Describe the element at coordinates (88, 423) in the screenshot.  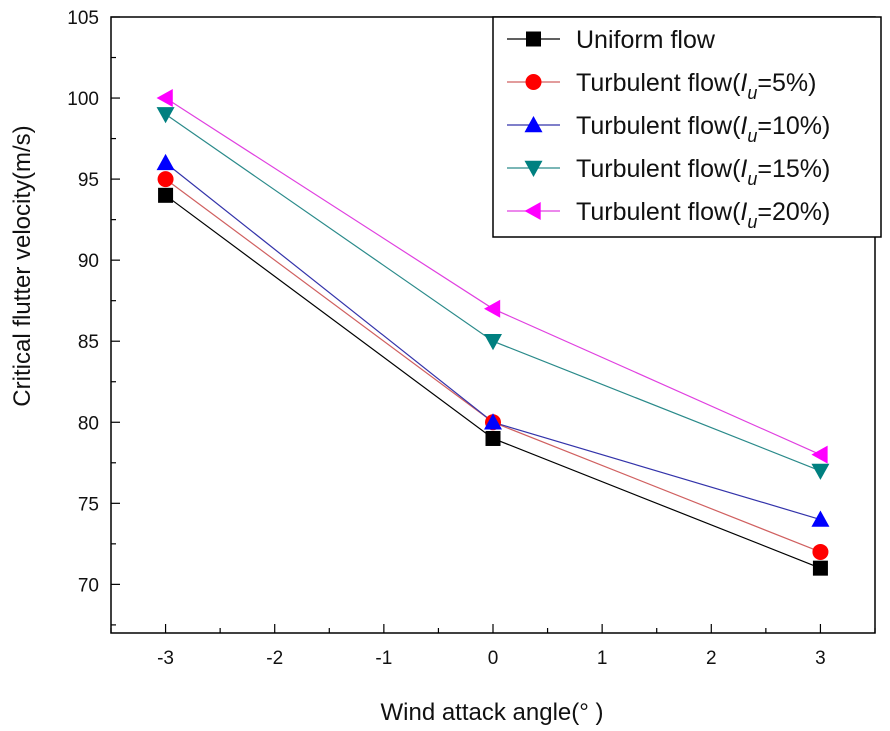
I see `y-tick-label: 80` at that location.